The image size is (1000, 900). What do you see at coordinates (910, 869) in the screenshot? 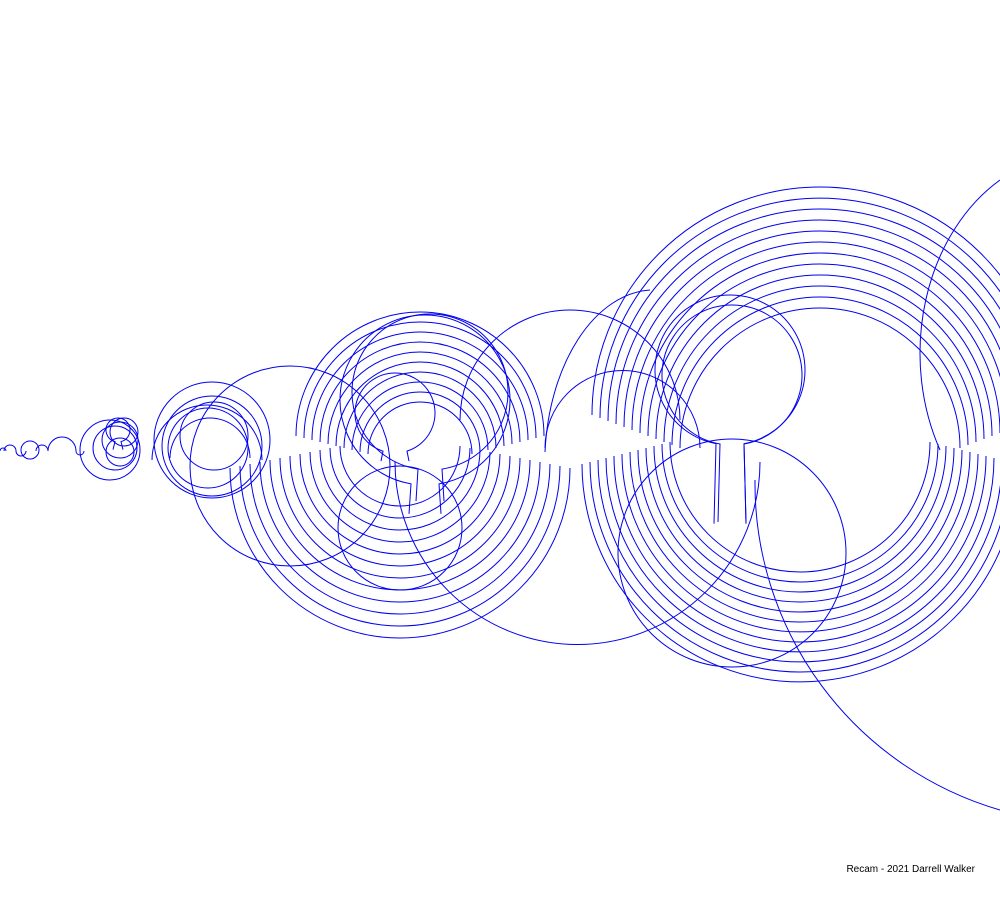
I see `credit-caption: Recam - 2021 Darrell Walker` at bounding box center [910, 869].